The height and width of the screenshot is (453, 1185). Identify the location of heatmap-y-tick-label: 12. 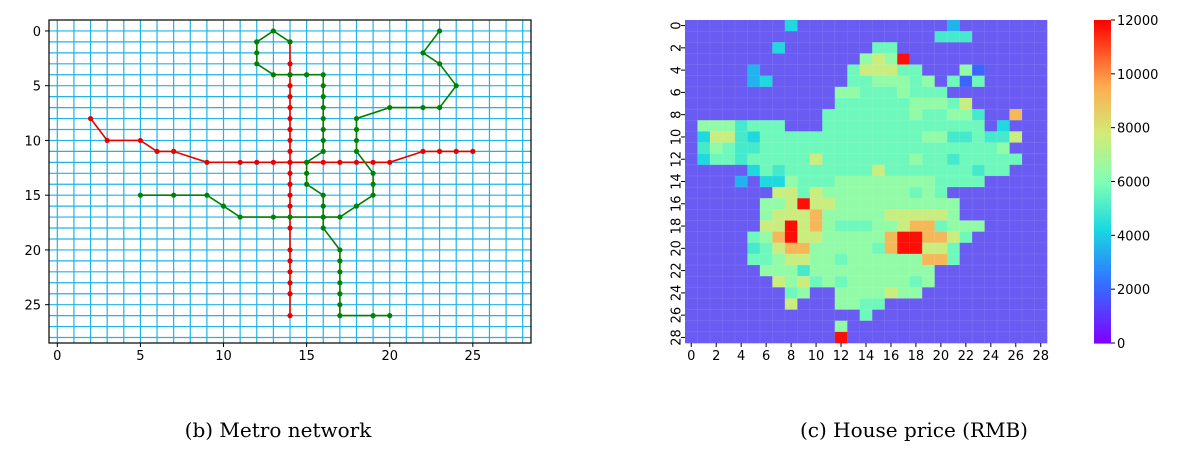
(677, 159).